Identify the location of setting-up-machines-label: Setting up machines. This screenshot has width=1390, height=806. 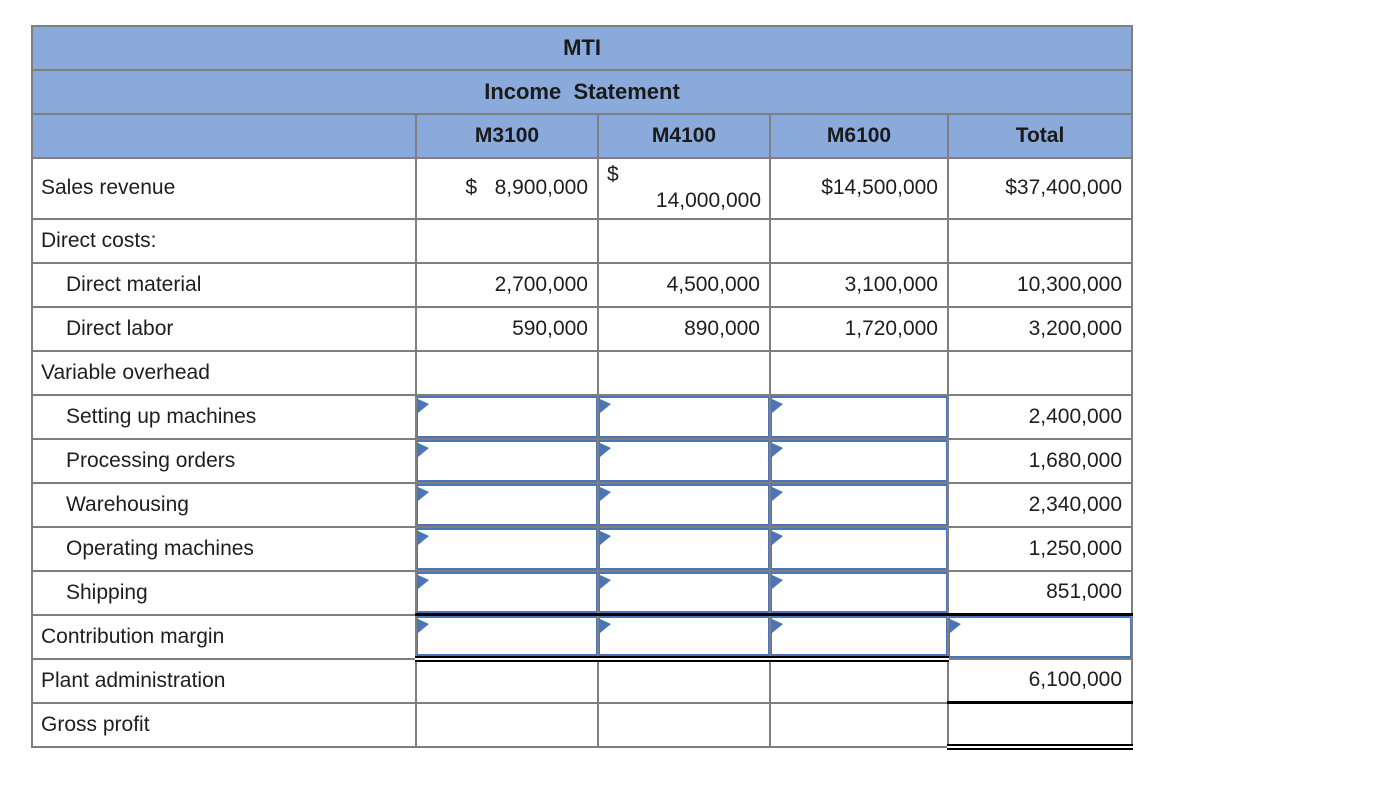
(224, 416).